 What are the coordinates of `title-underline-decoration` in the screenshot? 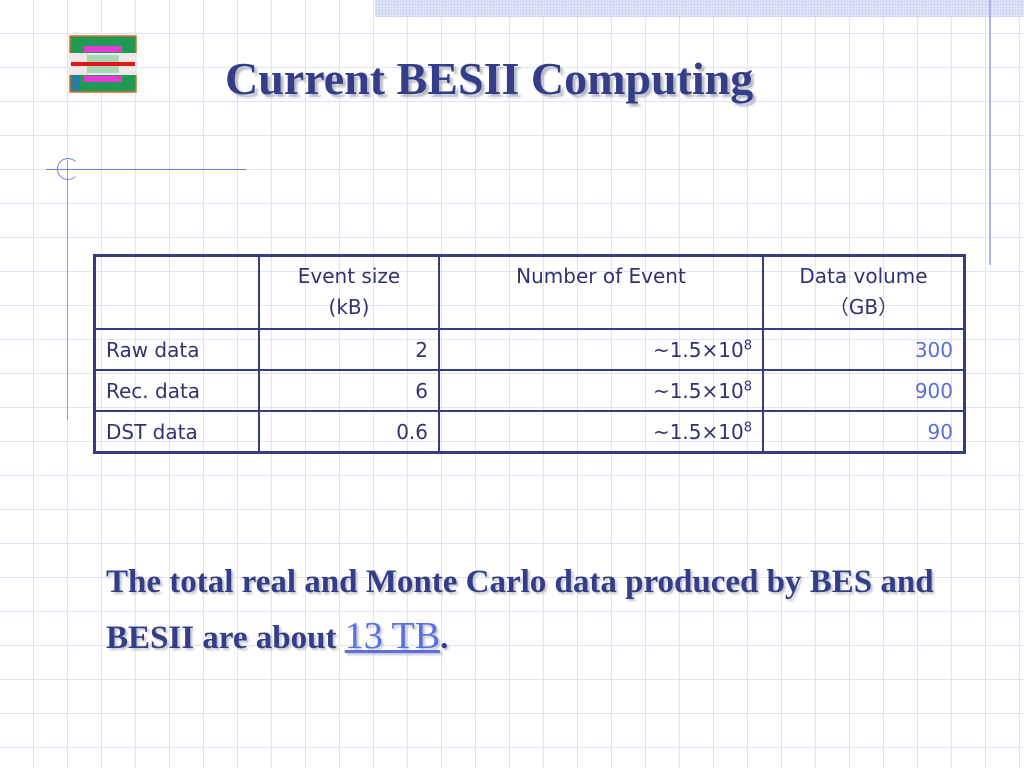 It's located at (146, 169).